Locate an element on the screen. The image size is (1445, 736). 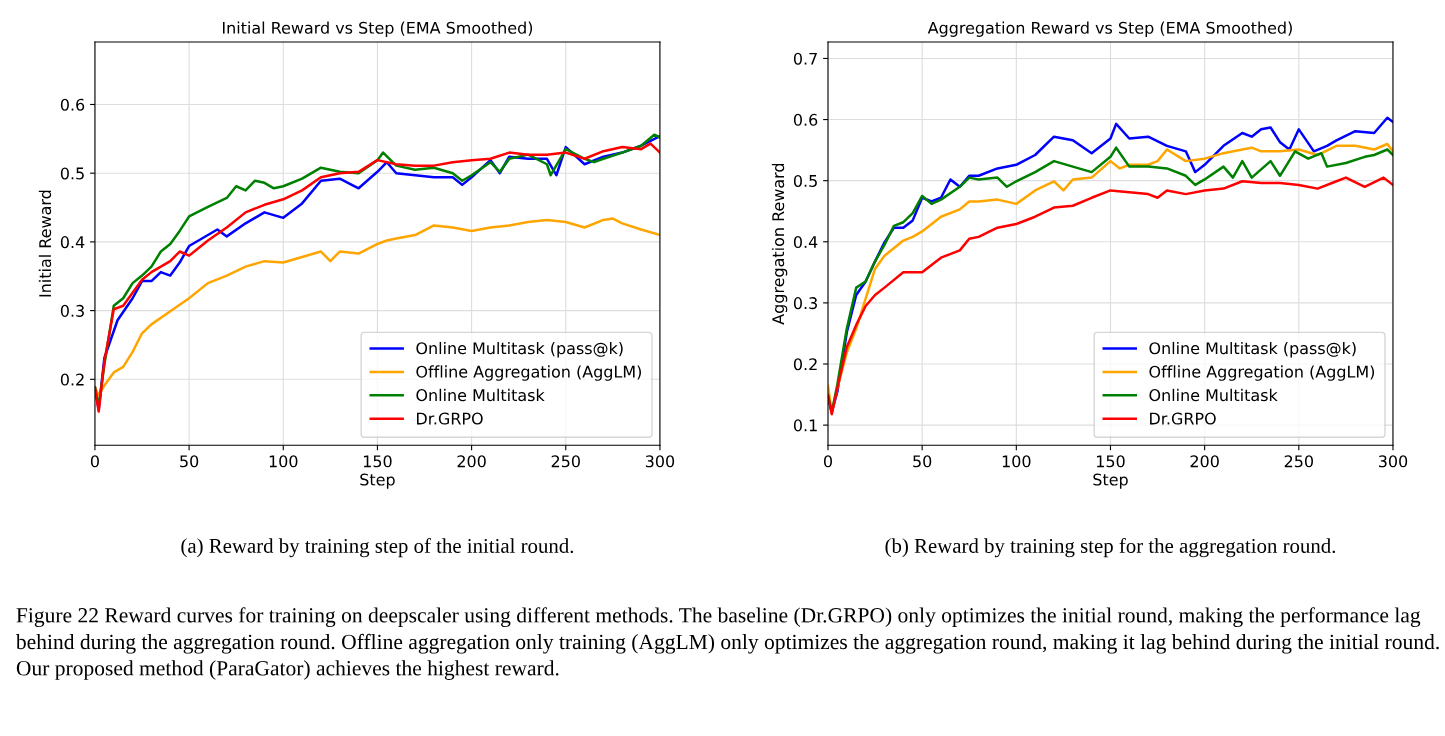
y-axis-title: Initial Reward is located at coordinates (45, 243).